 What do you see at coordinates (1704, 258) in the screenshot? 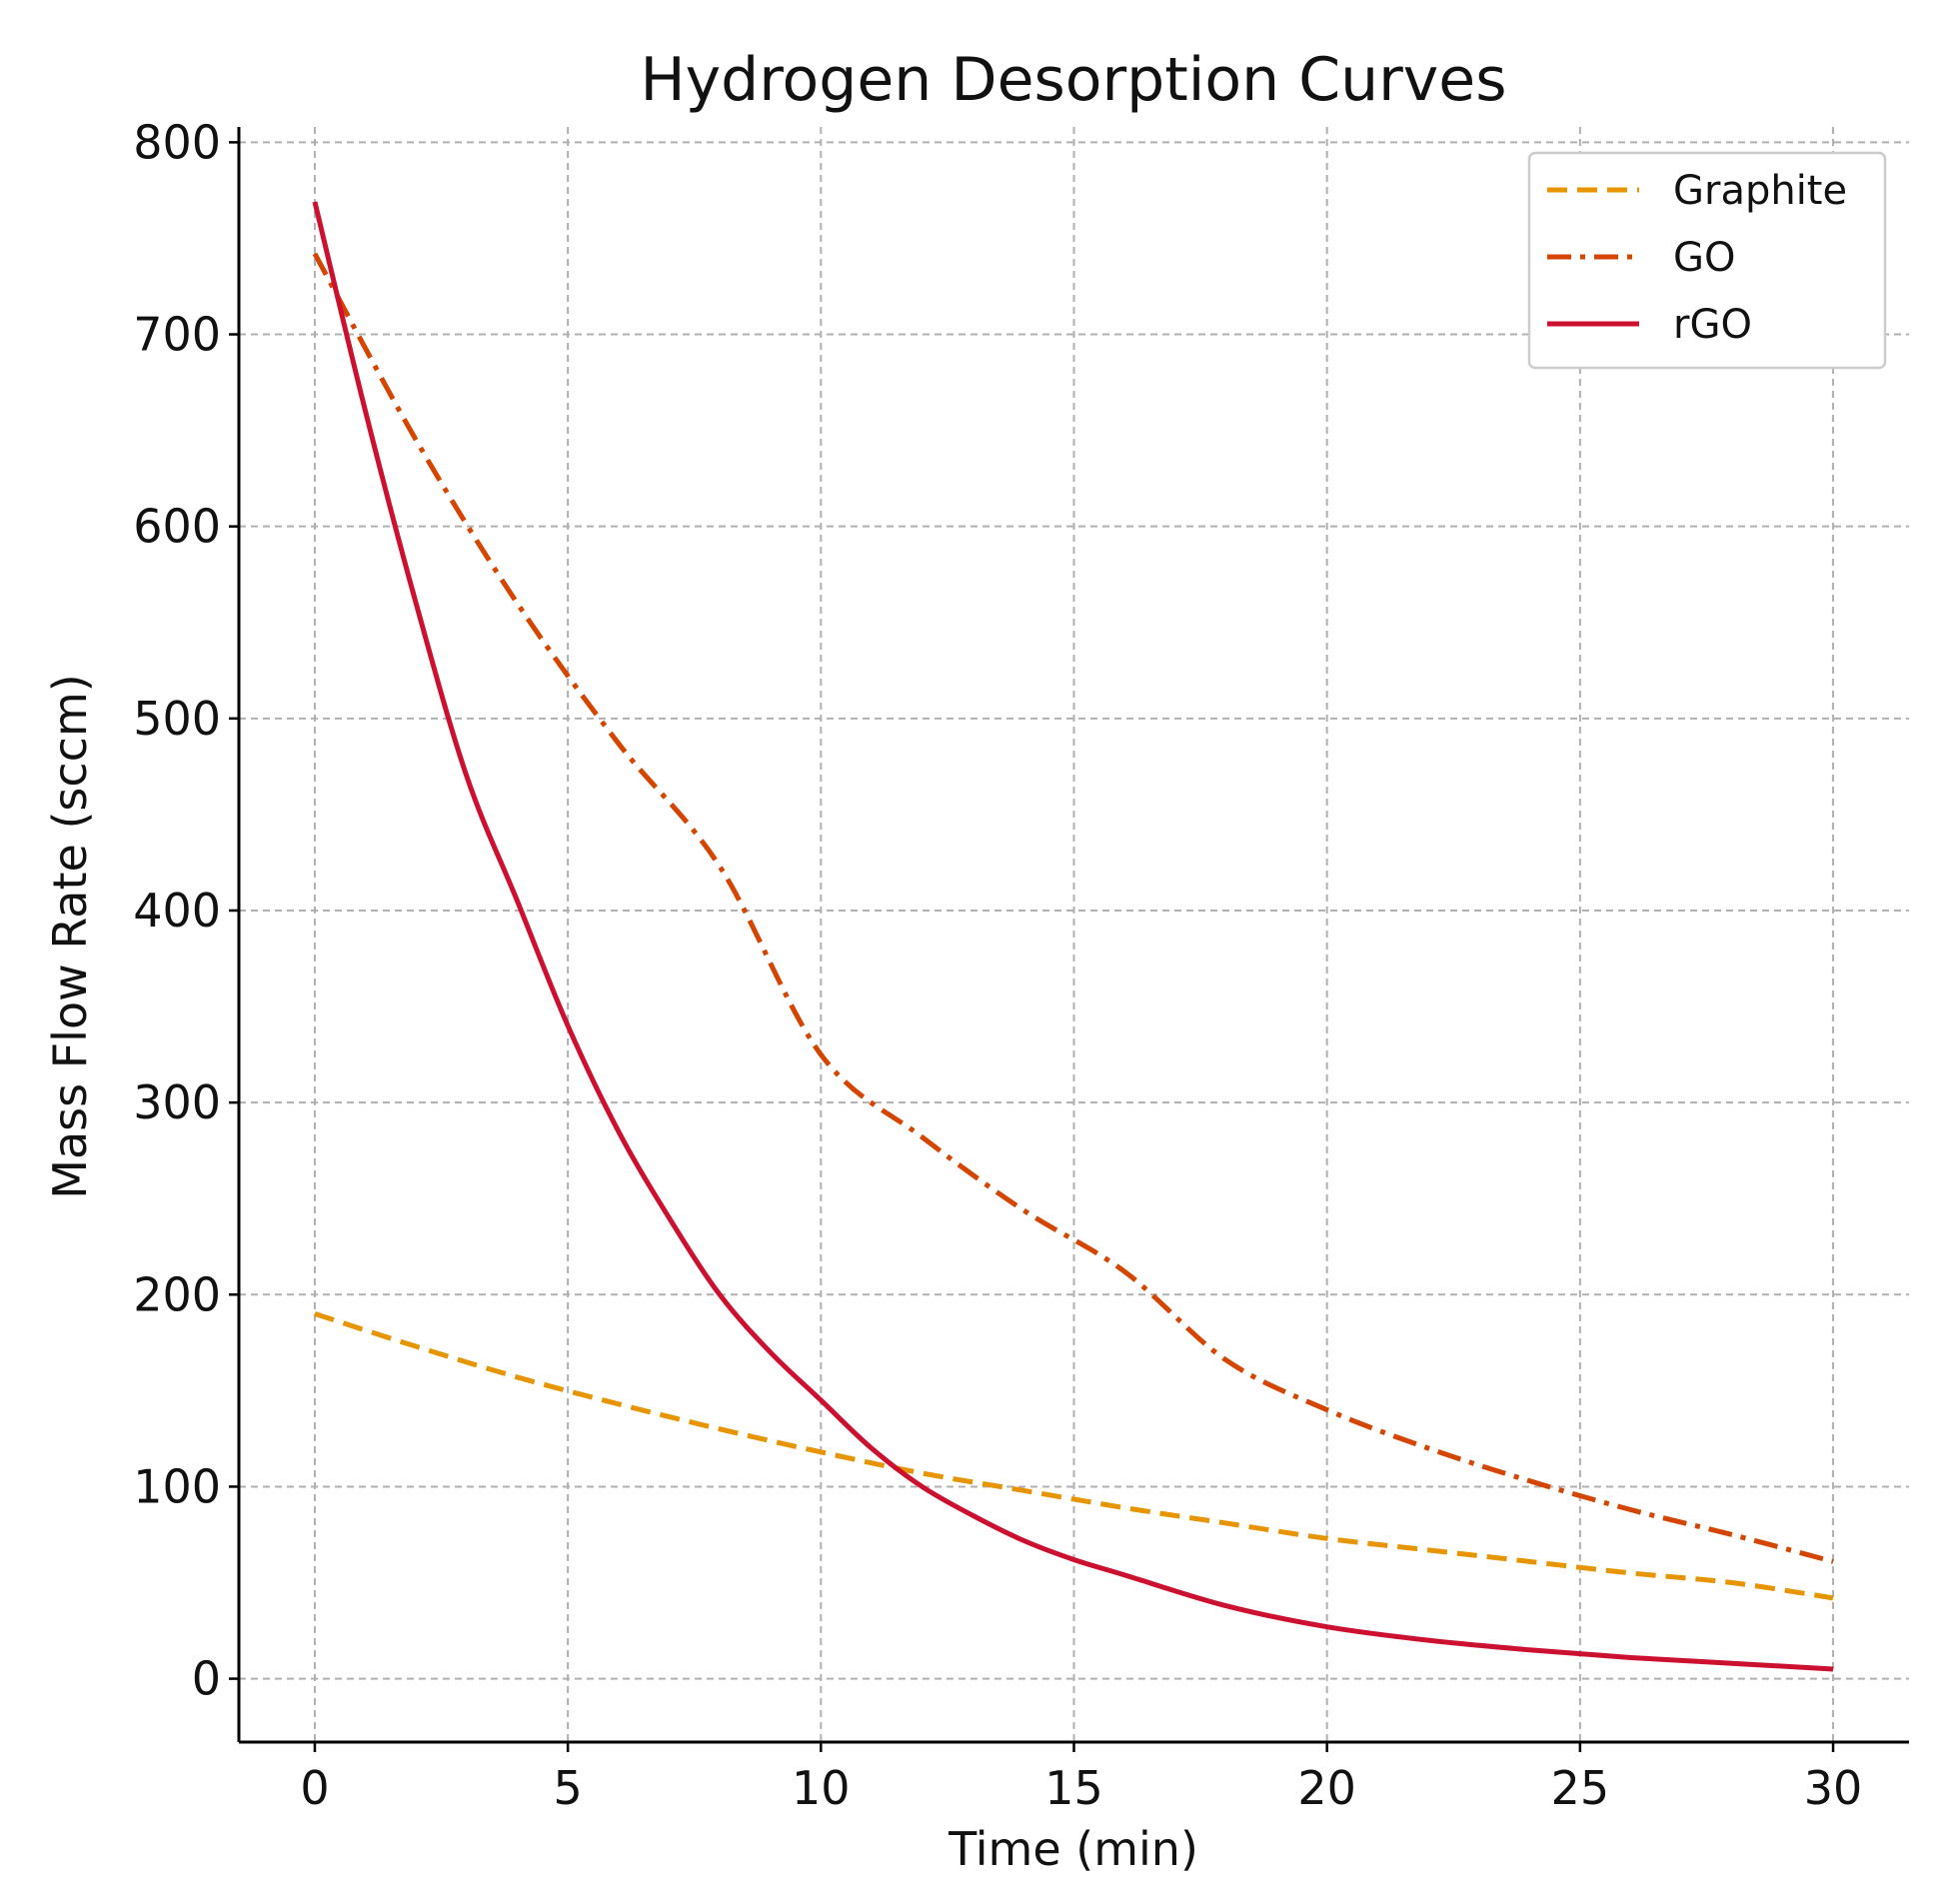
I see `legend-label-go: GO` at bounding box center [1704, 258].